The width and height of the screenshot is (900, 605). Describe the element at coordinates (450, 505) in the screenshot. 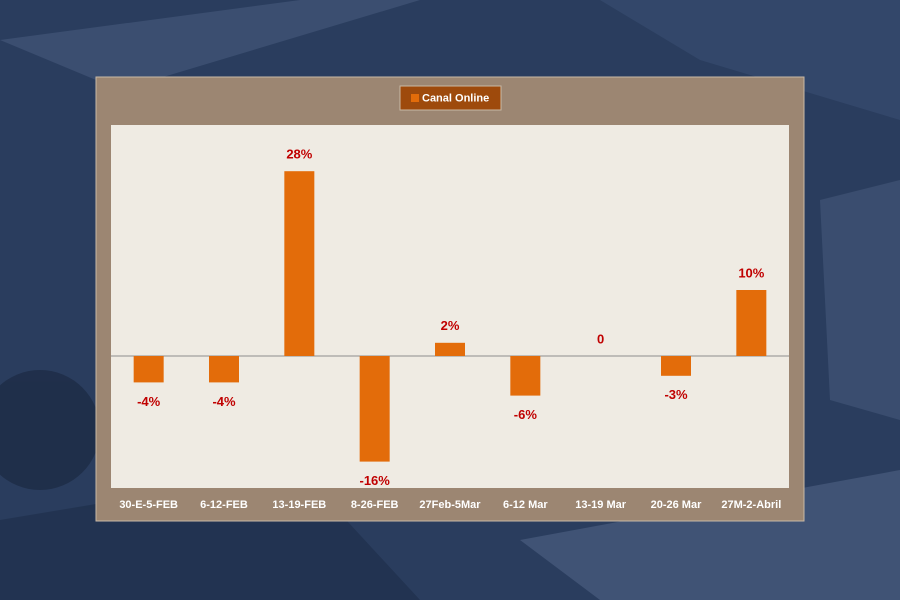

I see `x-tick-label: 27Feb-5Mar` at that location.